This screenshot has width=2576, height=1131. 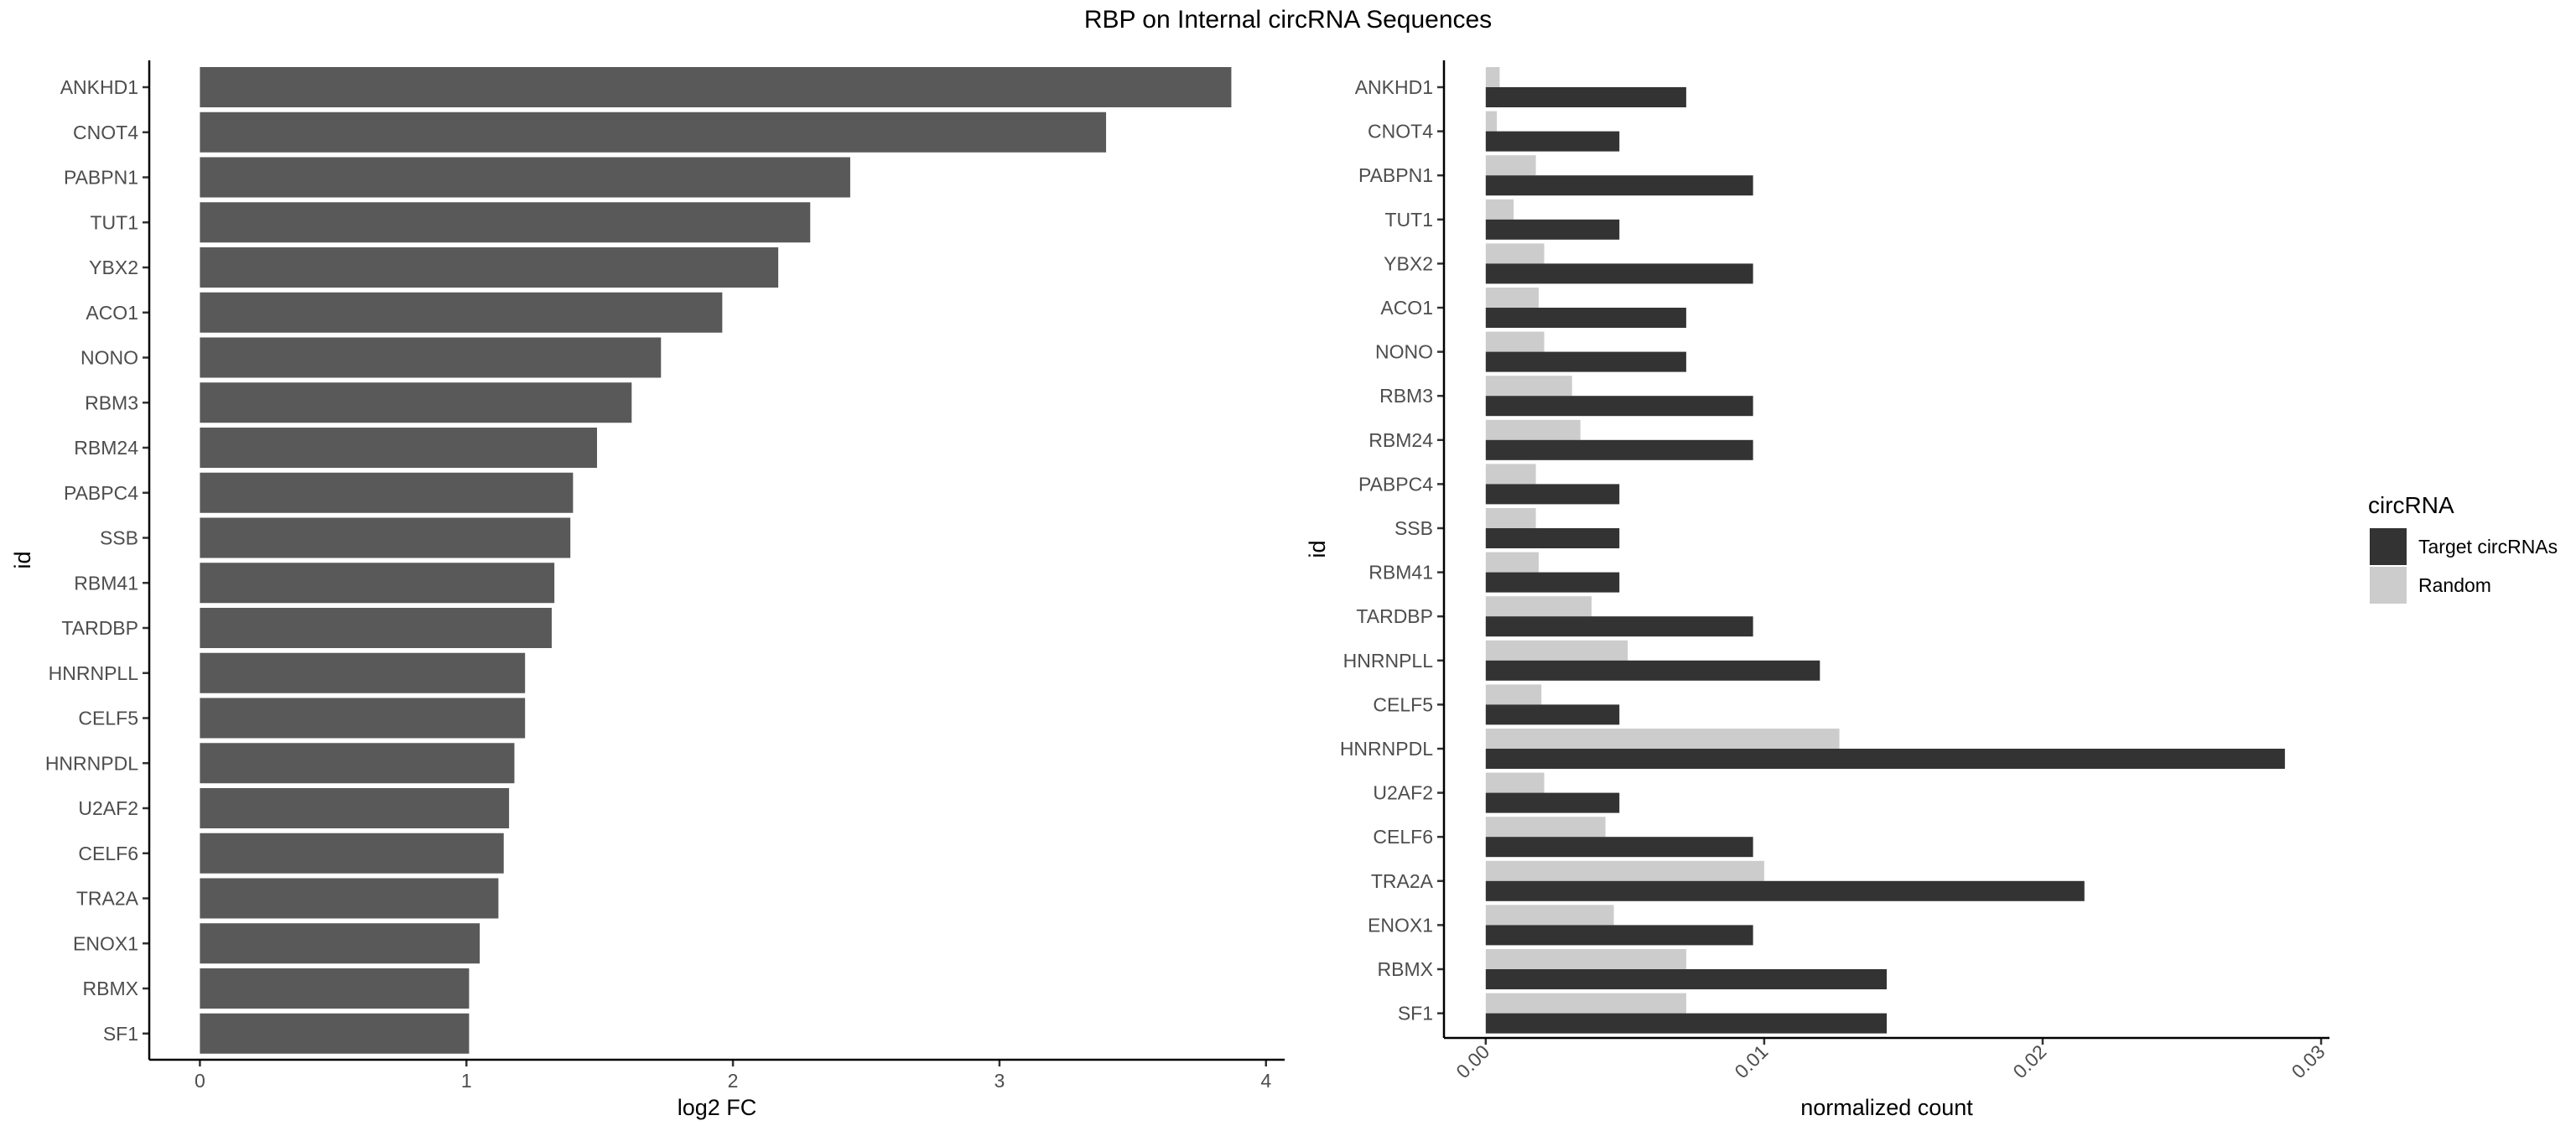 I want to click on target-bar-pabpn1, so click(x=1619, y=185).